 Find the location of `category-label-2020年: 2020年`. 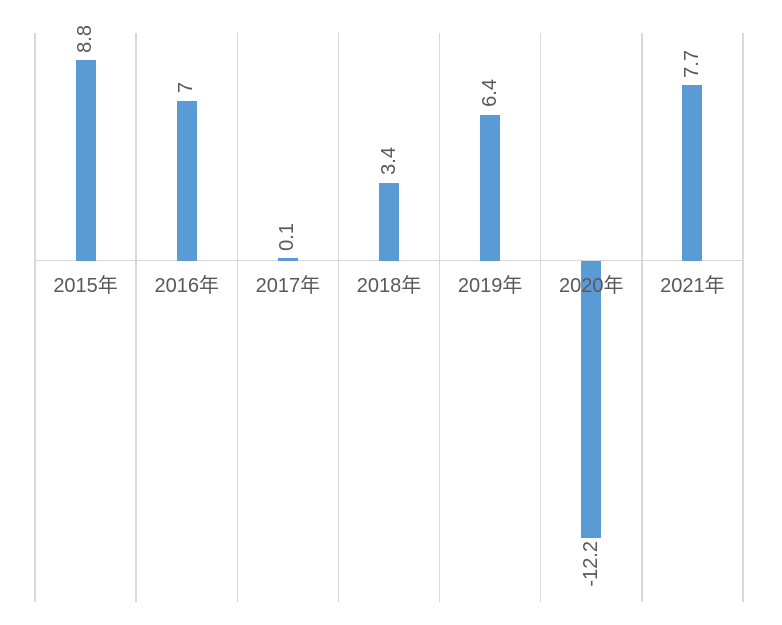

category-label-2020年: 2020年 is located at coordinates (591, 286).